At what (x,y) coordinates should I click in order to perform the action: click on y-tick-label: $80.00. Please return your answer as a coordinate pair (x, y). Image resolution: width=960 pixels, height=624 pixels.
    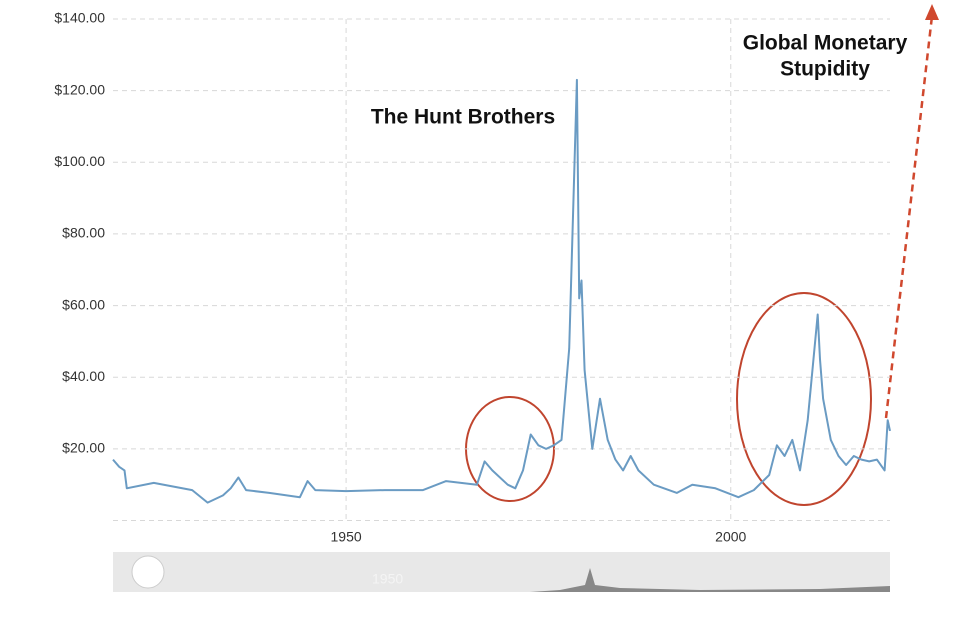
    Looking at the image, I should click on (83, 233).